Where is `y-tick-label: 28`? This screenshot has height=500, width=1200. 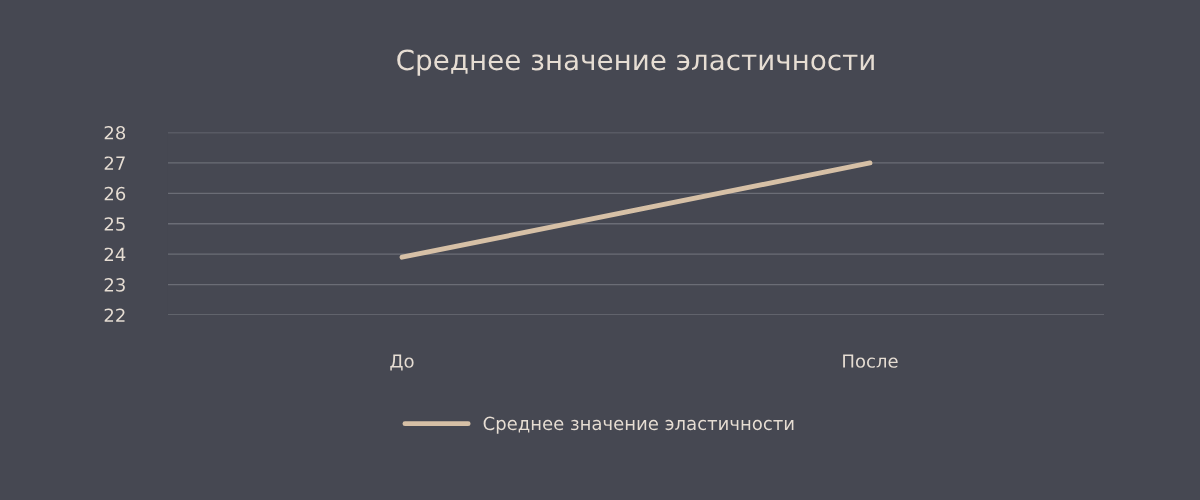
y-tick-label: 28 is located at coordinates (115, 132).